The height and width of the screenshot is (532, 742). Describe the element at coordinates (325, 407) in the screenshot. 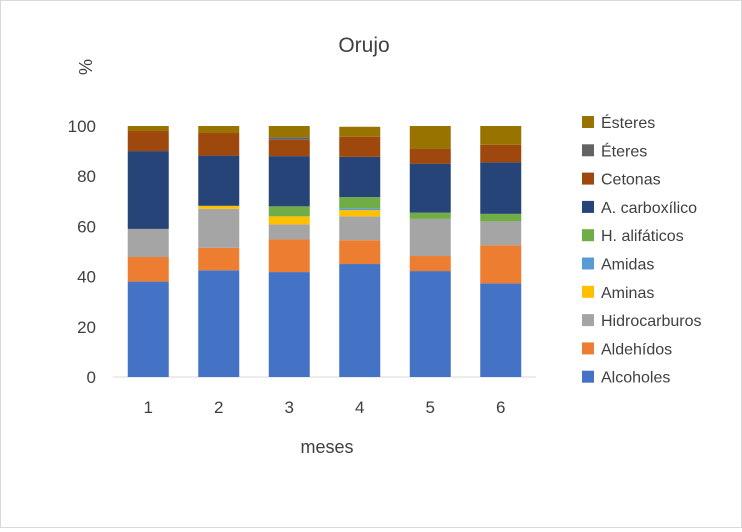

I see `x-axis-ticks: 1 2 3 4 5 6` at that location.